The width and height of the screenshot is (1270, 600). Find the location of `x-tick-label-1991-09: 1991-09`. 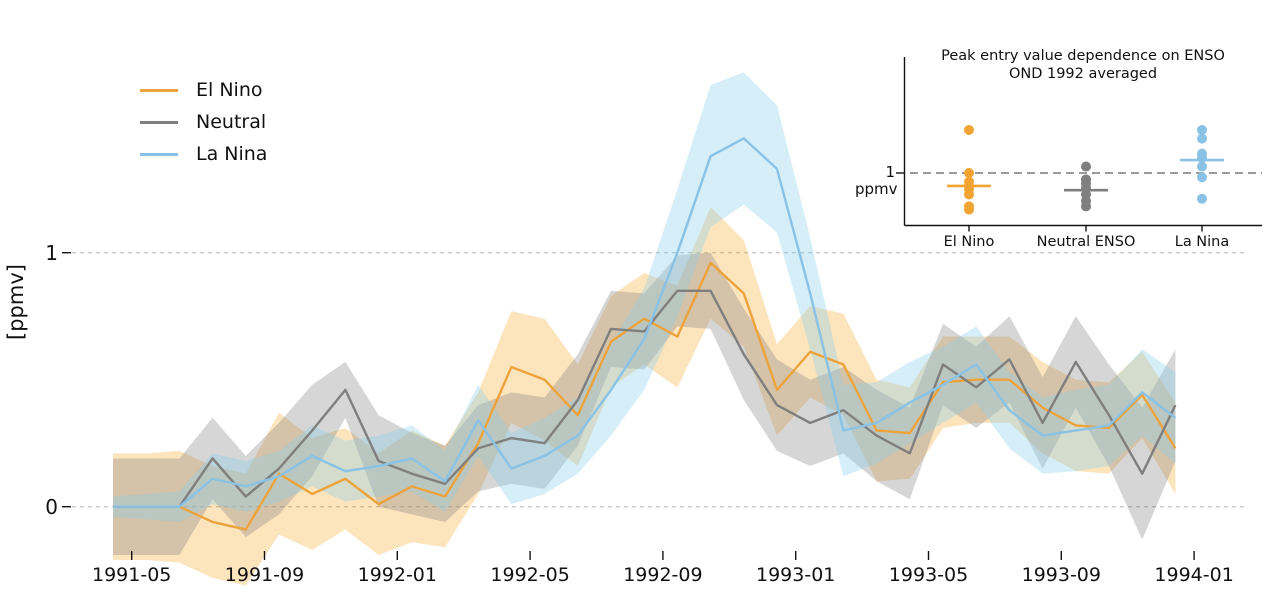

x-tick-label-1991-09: 1991-09 is located at coordinates (264, 575).